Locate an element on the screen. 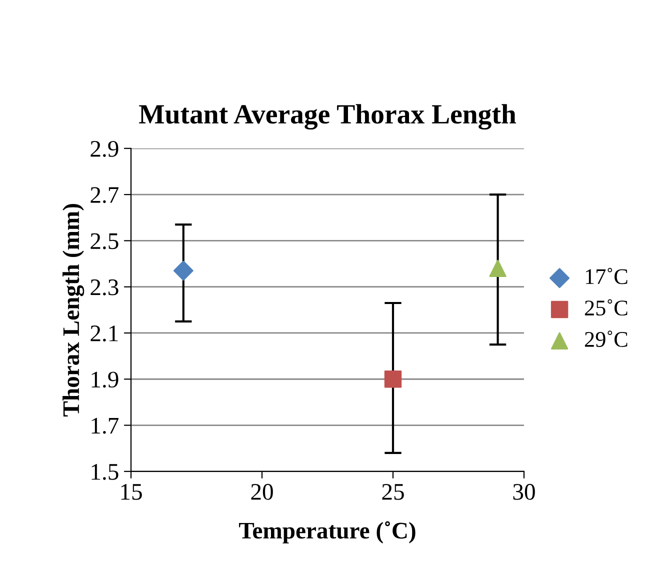 The width and height of the screenshot is (655, 582). y-tick-label: 2.9 is located at coordinates (104, 148).